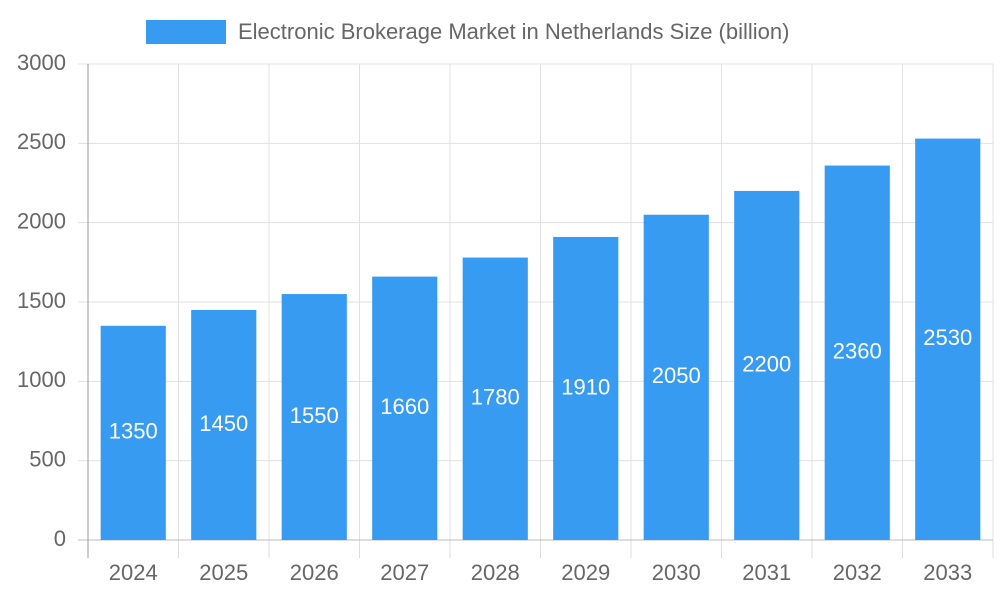  I want to click on x-tick-label: 2027, so click(404, 572).